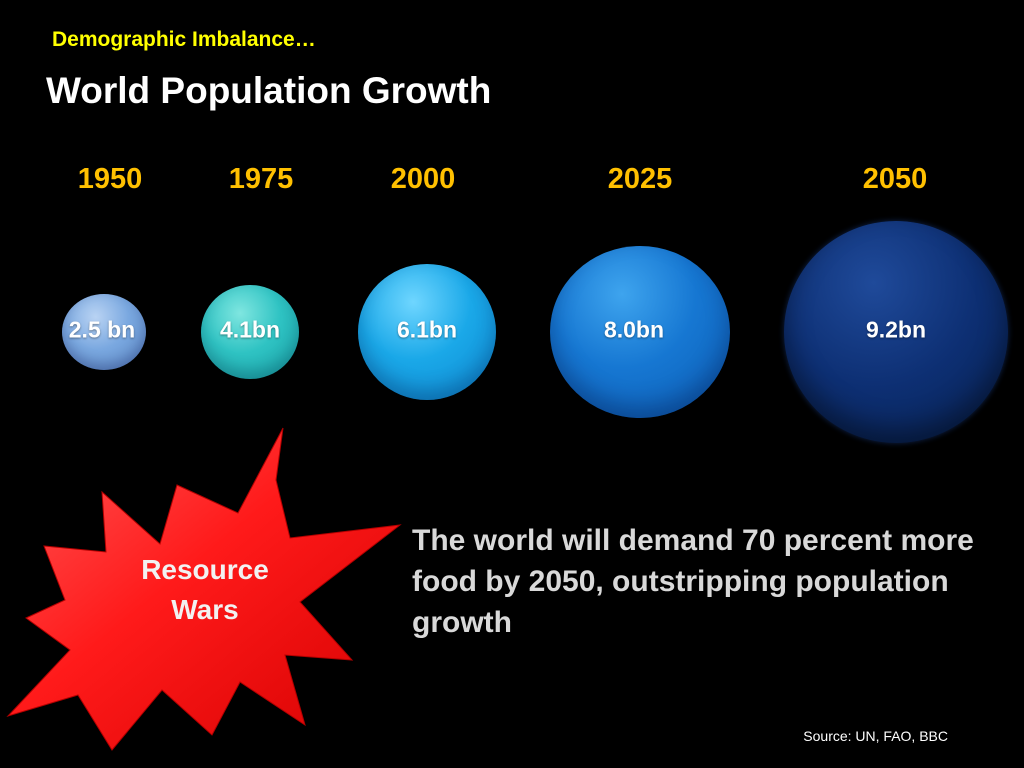 Image resolution: width=1024 pixels, height=768 pixels. I want to click on year-1950: 1950, so click(110, 179).